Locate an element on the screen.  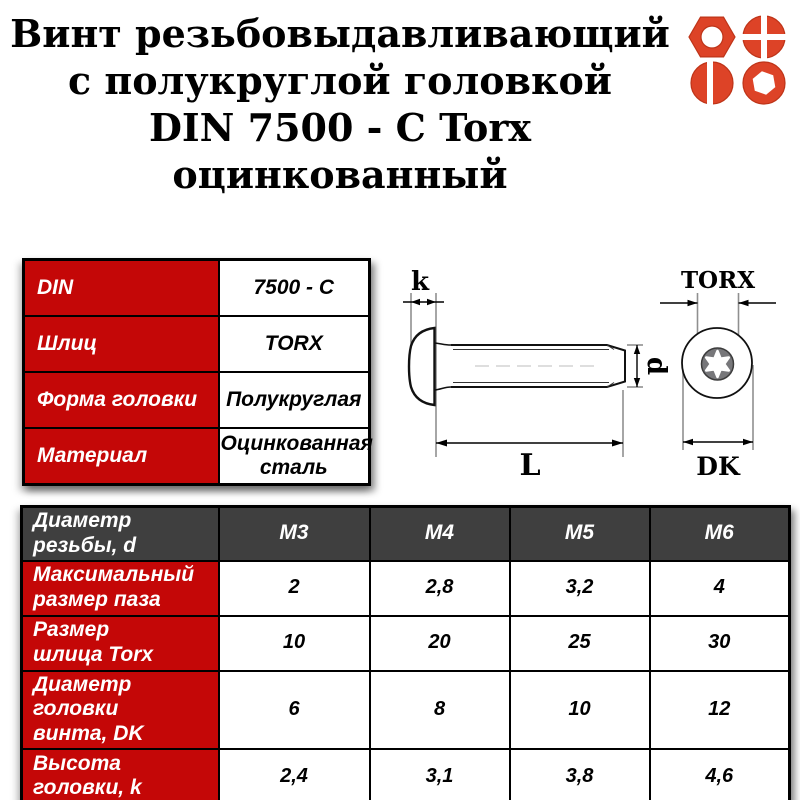
cell: 25 is located at coordinates (579, 643).